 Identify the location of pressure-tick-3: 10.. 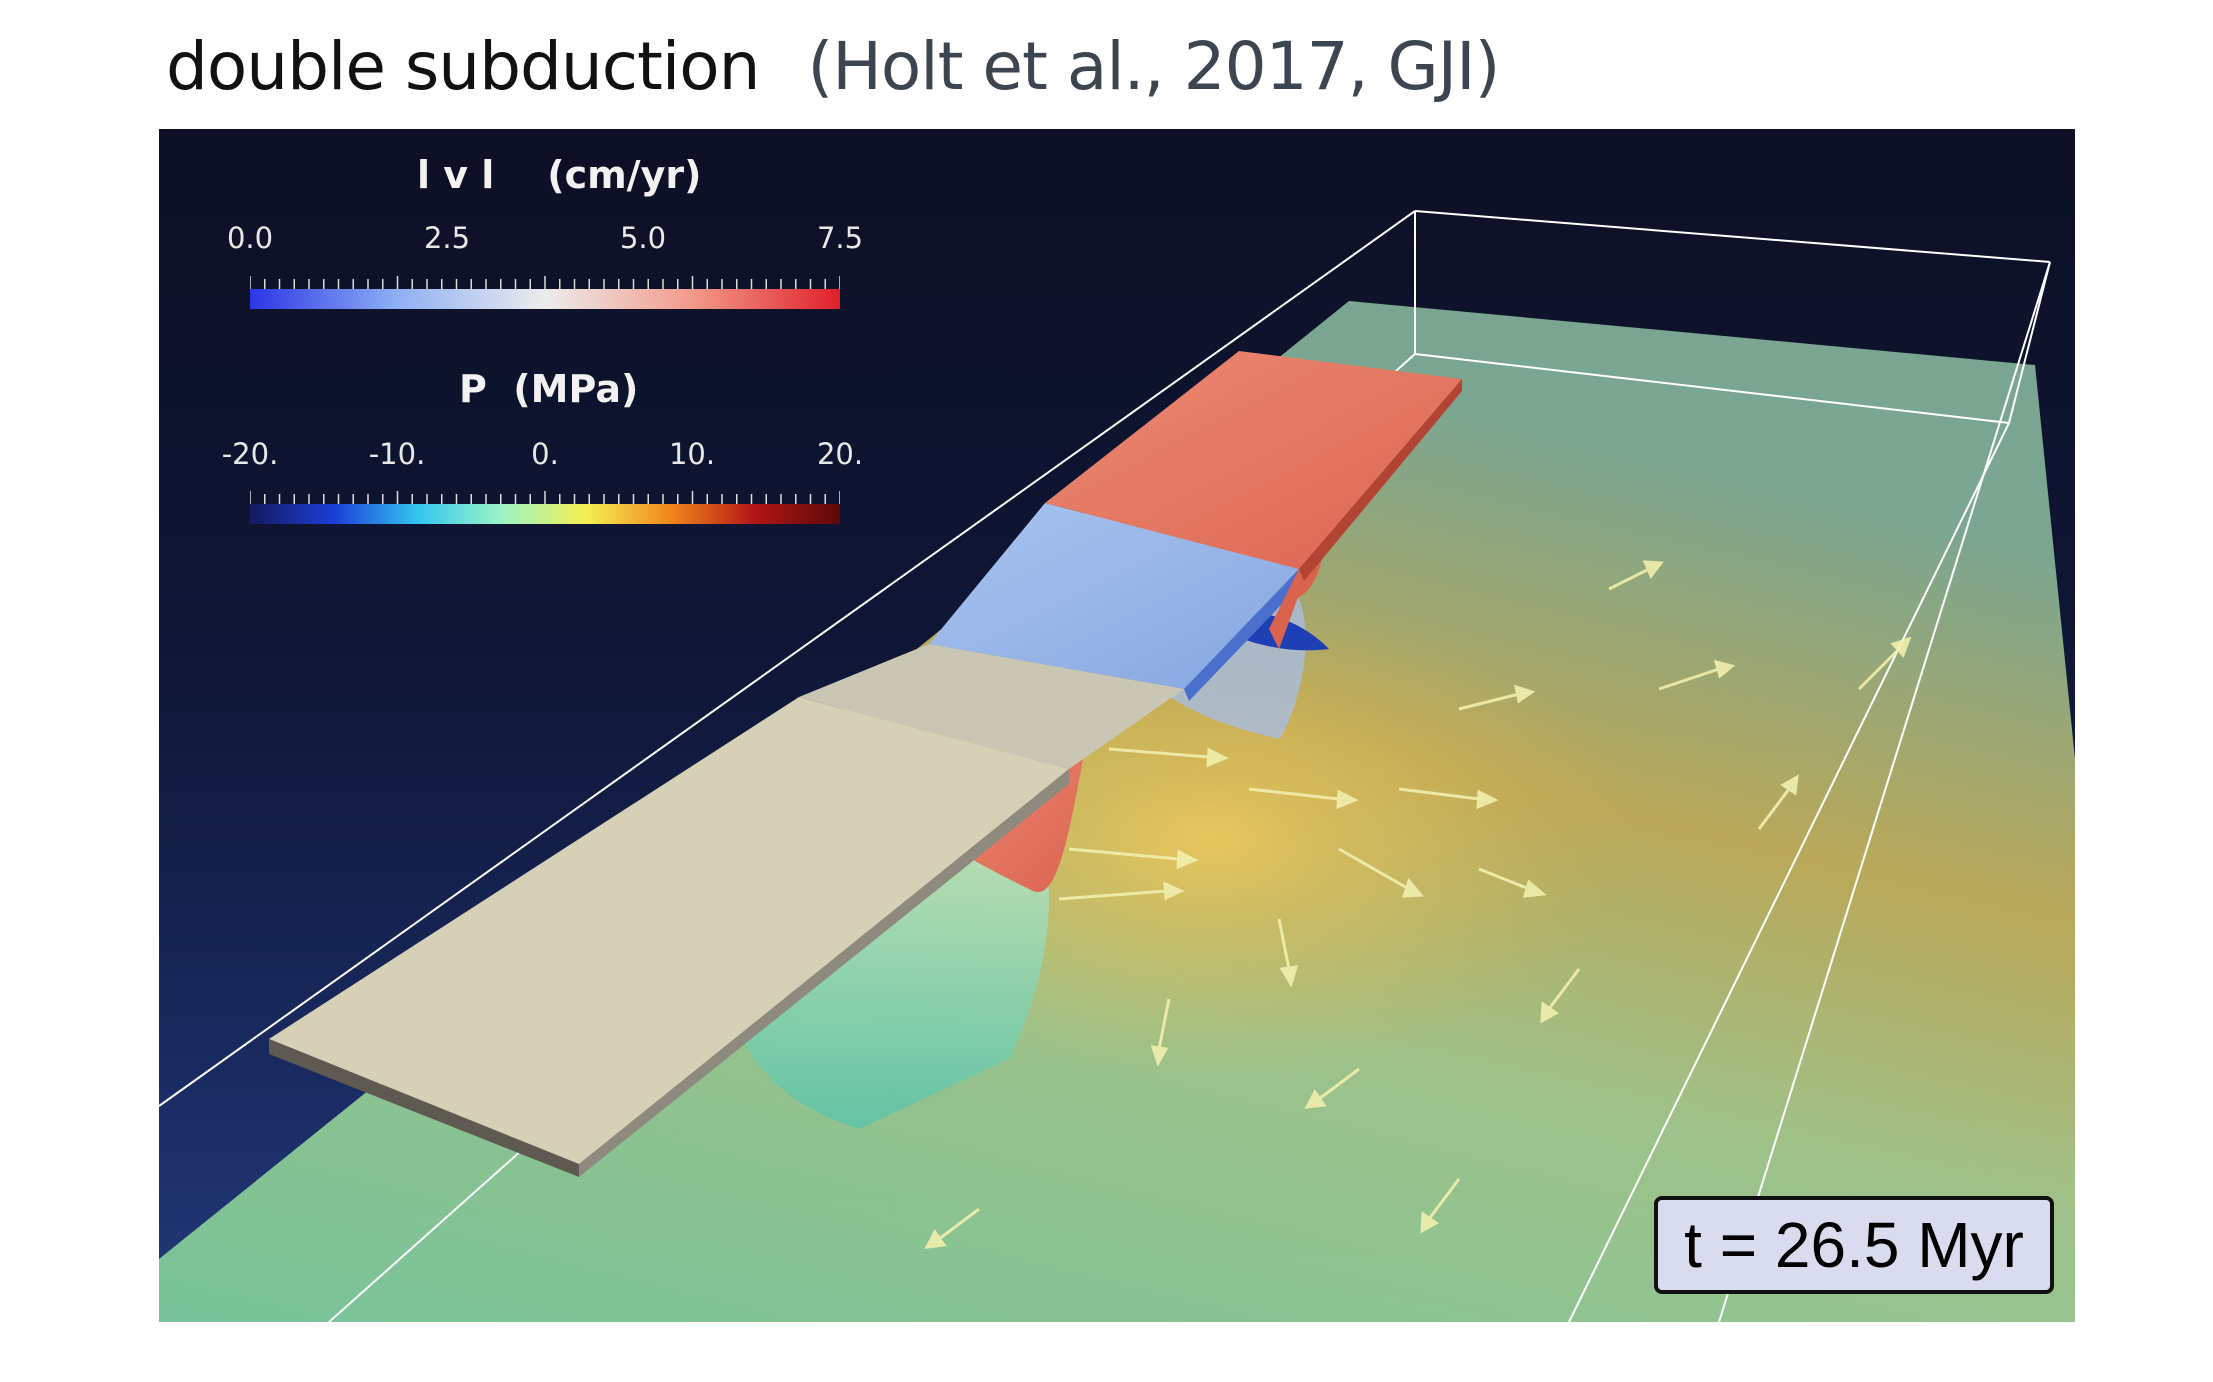
(692, 454).